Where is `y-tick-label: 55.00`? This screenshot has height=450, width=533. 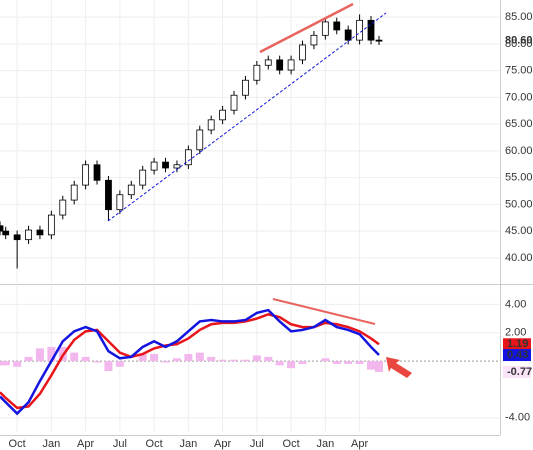 y-tick-label: 55.00 is located at coordinates (519, 178).